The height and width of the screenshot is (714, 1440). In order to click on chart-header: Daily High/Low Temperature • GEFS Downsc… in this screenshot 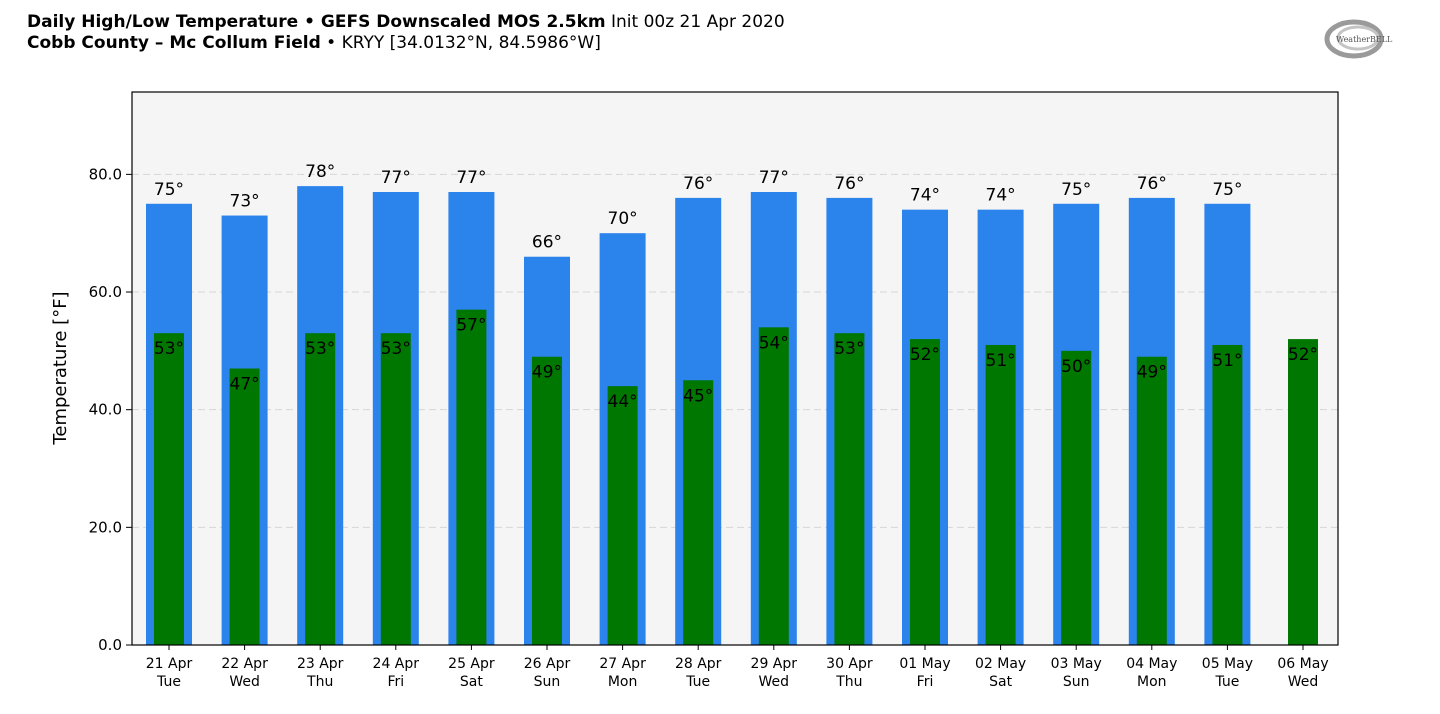, I will do `click(406, 33)`.